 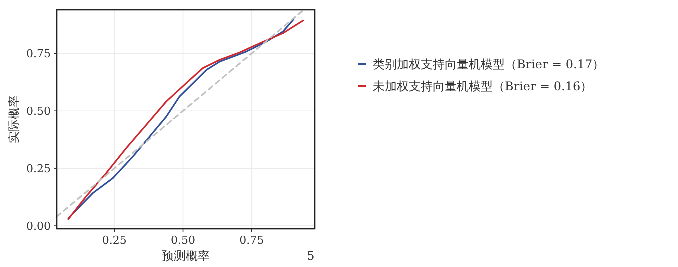 I want to click on y-tick-label: 0.00, so click(x=38, y=227).